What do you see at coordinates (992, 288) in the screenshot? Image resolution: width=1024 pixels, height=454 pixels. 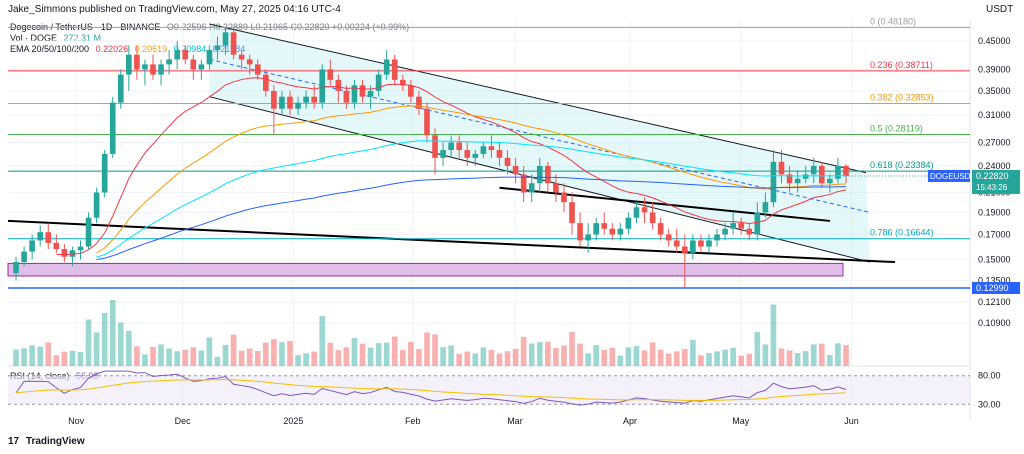 I see `fib-level-label: 0.12990` at bounding box center [992, 288].